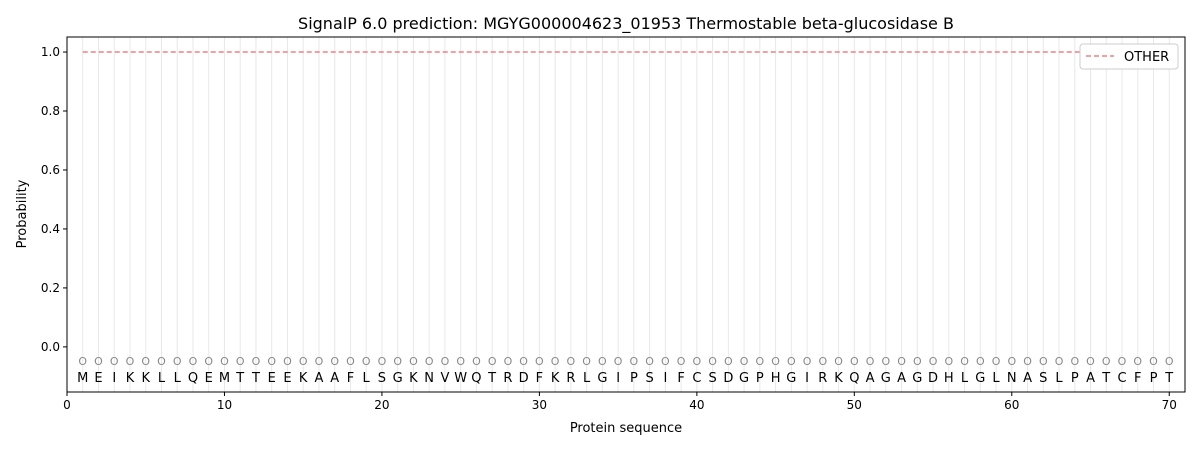  Describe the element at coordinates (807, 361) in the screenshot. I see `label-marker-47: O` at that location.